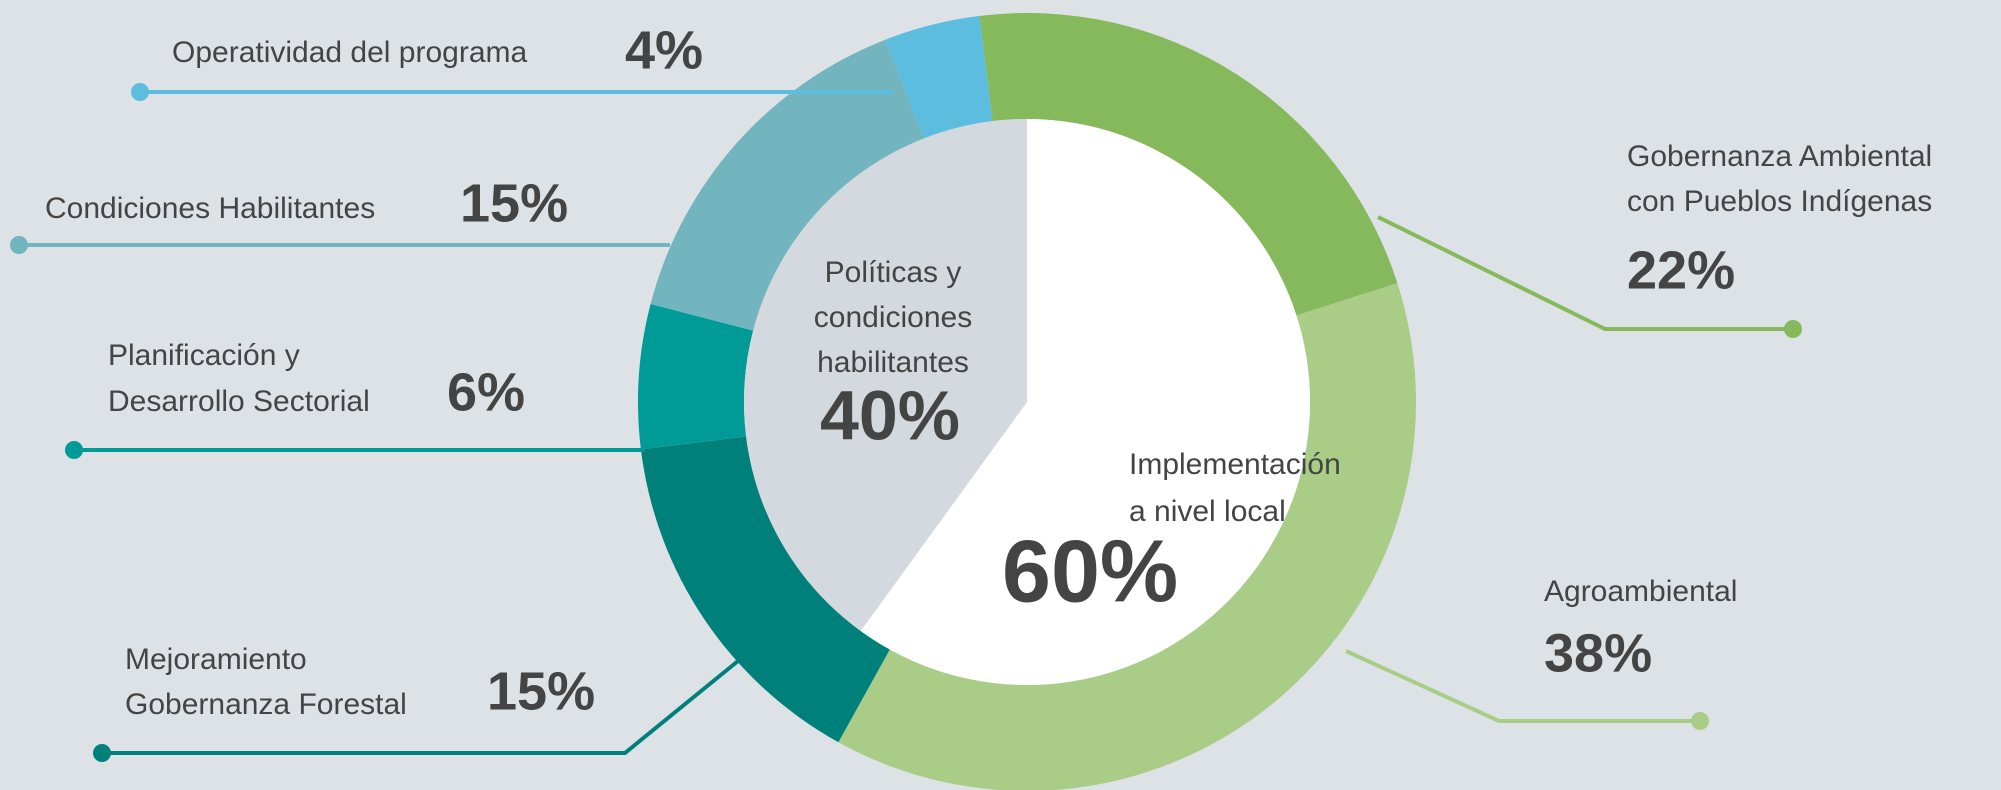  Describe the element at coordinates (1598, 653) in the screenshot. I see `segment-value: 38%` at that location.